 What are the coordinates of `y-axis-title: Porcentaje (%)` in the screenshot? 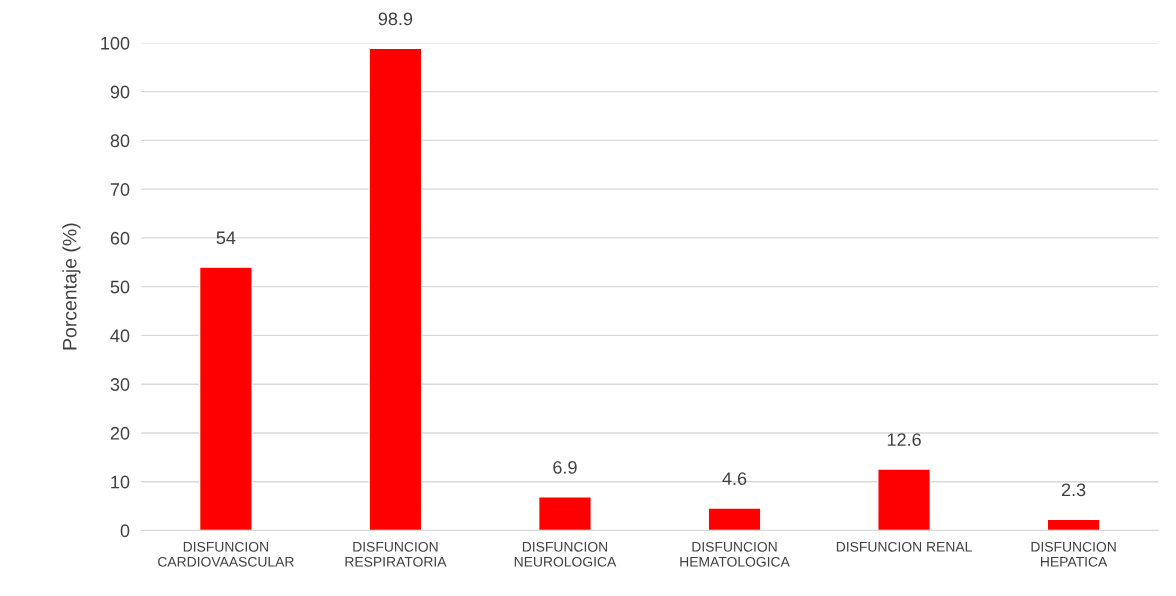 It's located at (71, 286).